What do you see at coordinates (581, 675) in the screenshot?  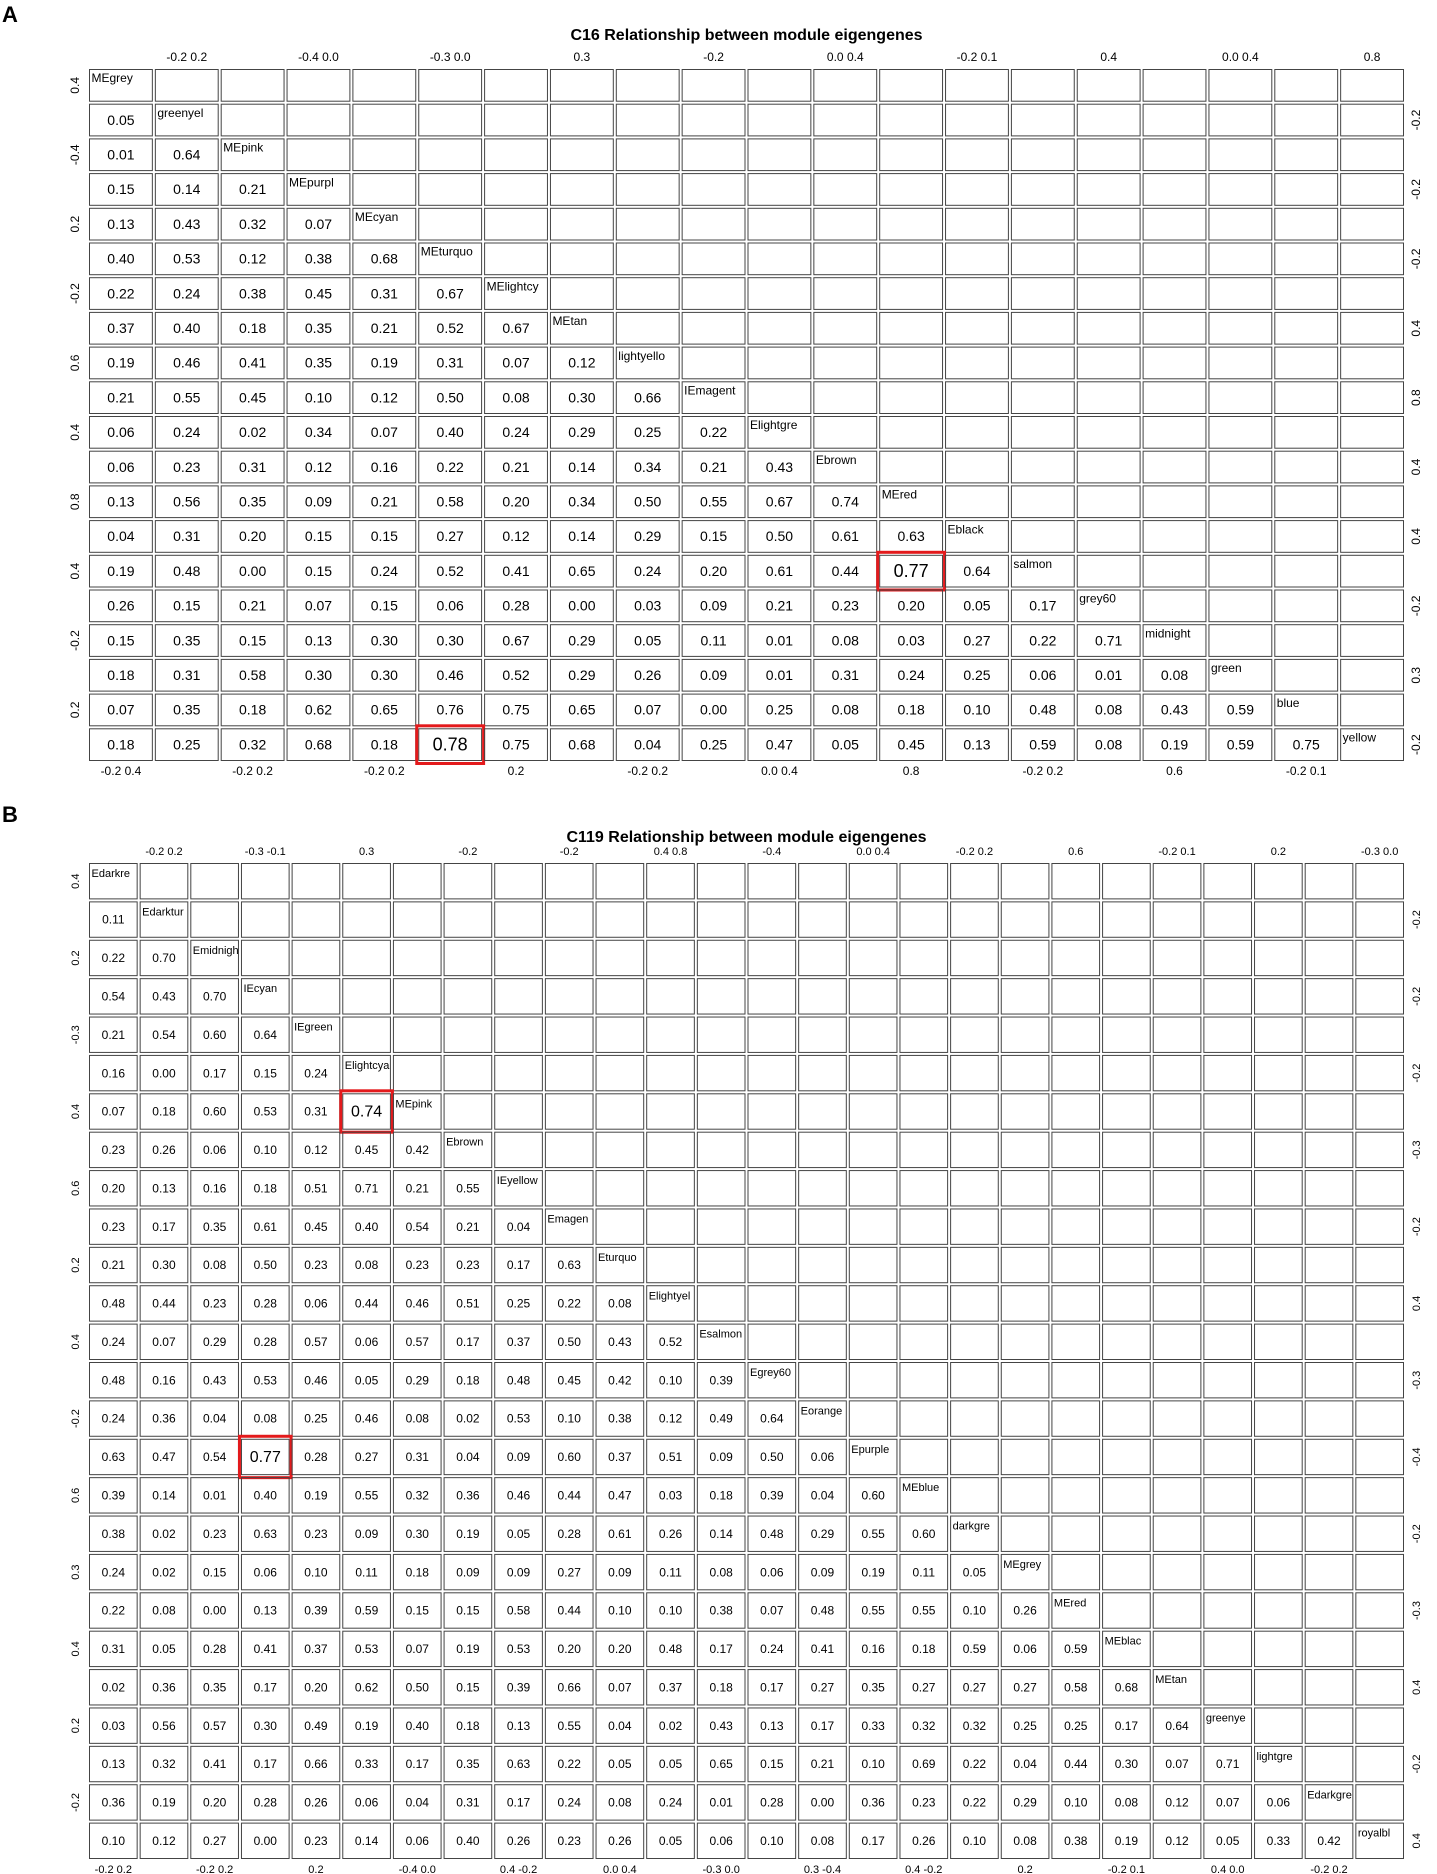 I see `correlation: 0.29` at bounding box center [581, 675].